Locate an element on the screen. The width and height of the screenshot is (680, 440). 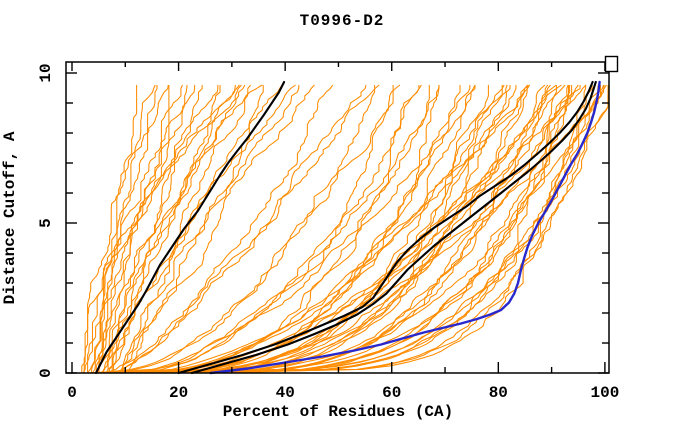
x-tick-label-20: 20 is located at coordinates (178, 393).